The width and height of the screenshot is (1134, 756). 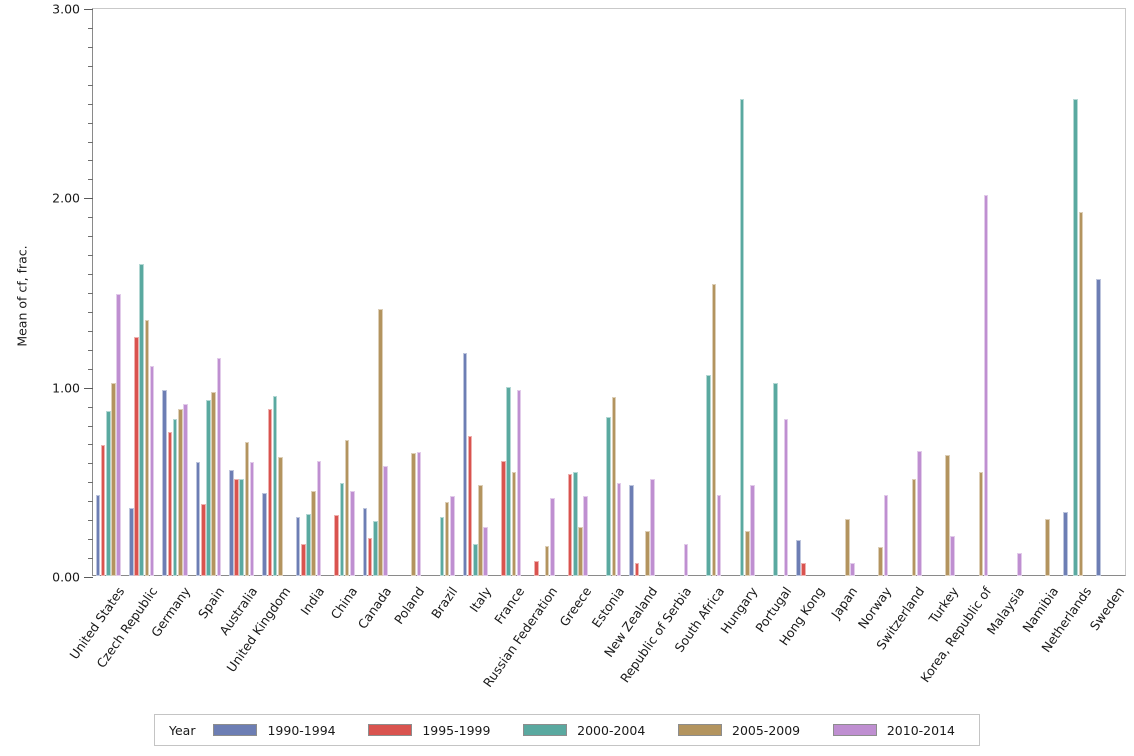 I want to click on x-axis-tick-label: Spain, so click(x=211, y=603).